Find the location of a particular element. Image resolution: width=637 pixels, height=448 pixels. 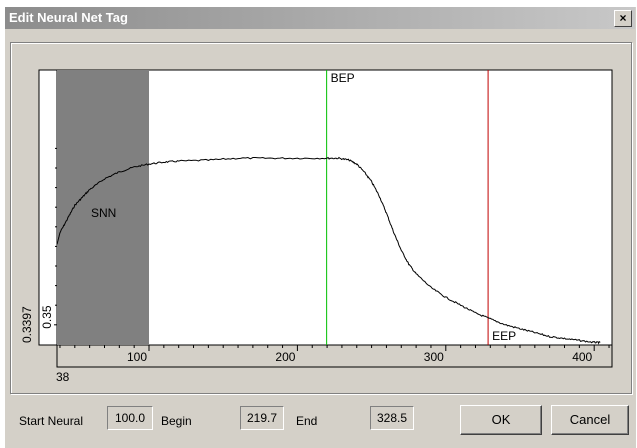

title-bar: Edit Neural Net Tag × is located at coordinates (320, 18).